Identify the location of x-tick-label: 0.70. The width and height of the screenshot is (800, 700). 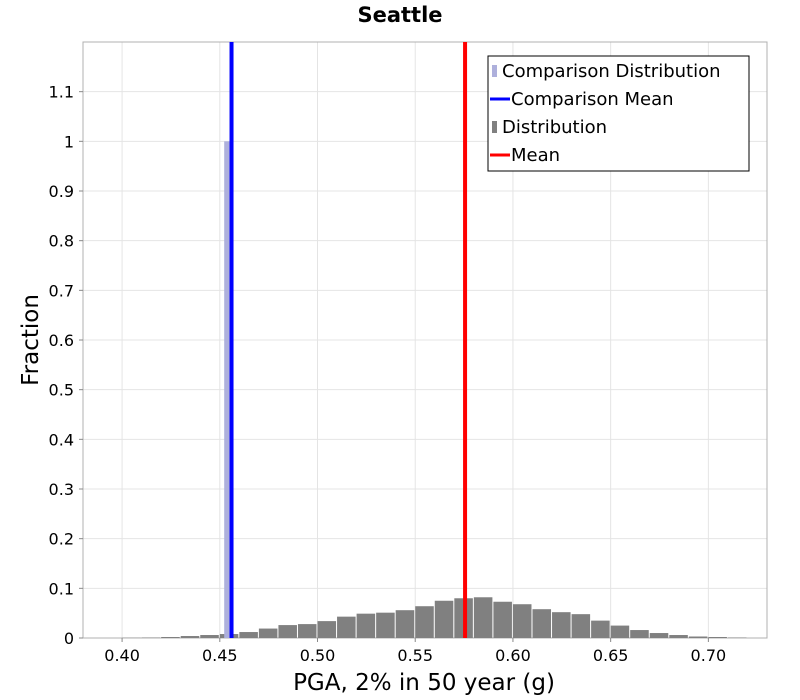
(709, 655).